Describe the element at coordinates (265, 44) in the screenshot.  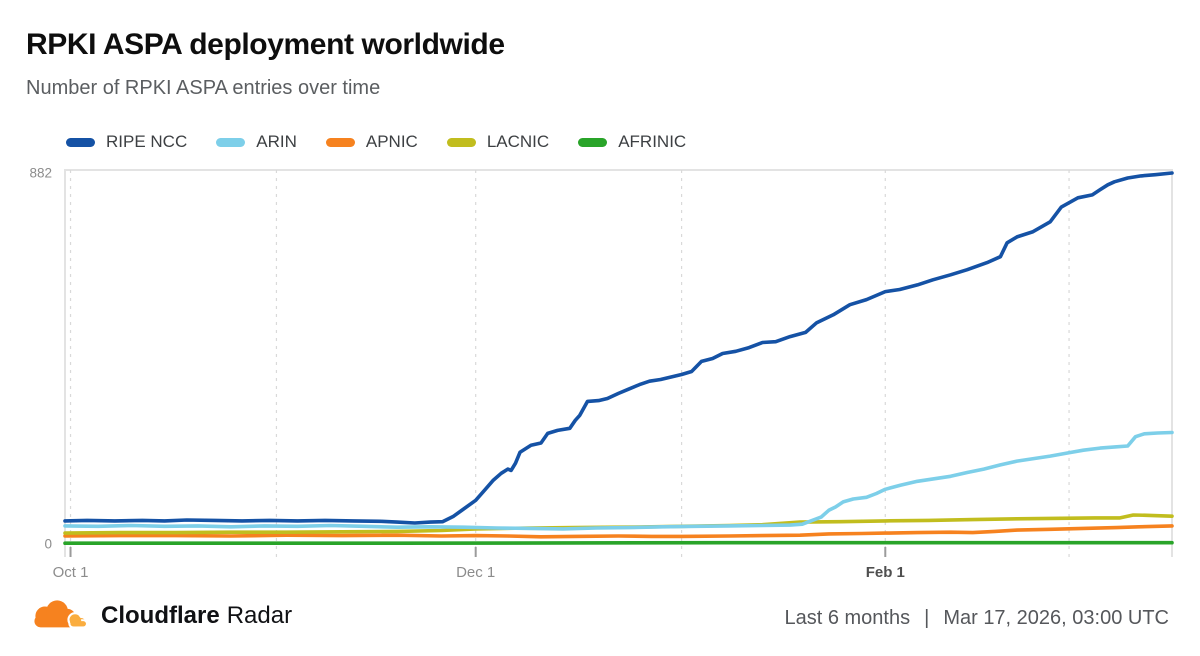
I see `page-title: RPKI ASPA deployment worldwide` at that location.